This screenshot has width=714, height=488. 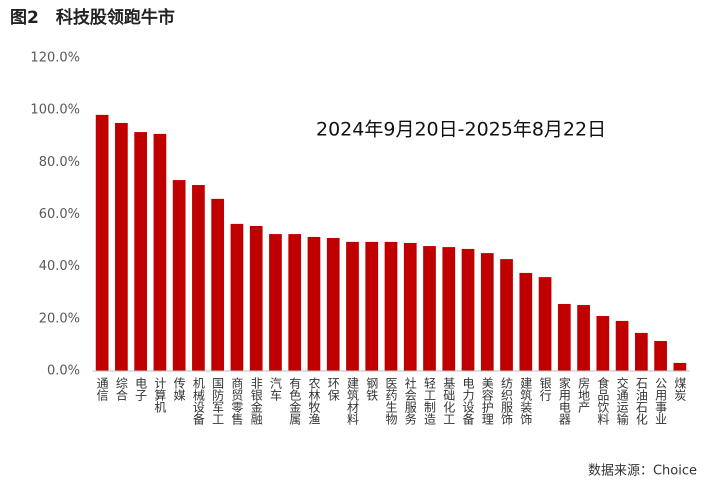 I want to click on x-tick-label: 传媒, so click(x=179, y=388).